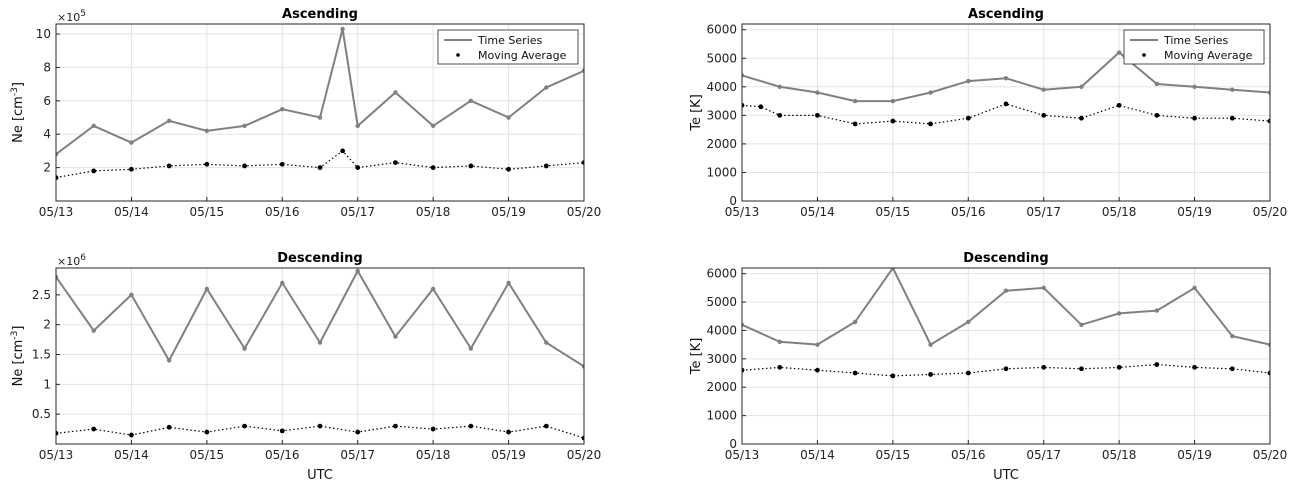  Describe the element at coordinates (1196, 40) in the screenshot. I see `legend-entry: Time Series` at that location.